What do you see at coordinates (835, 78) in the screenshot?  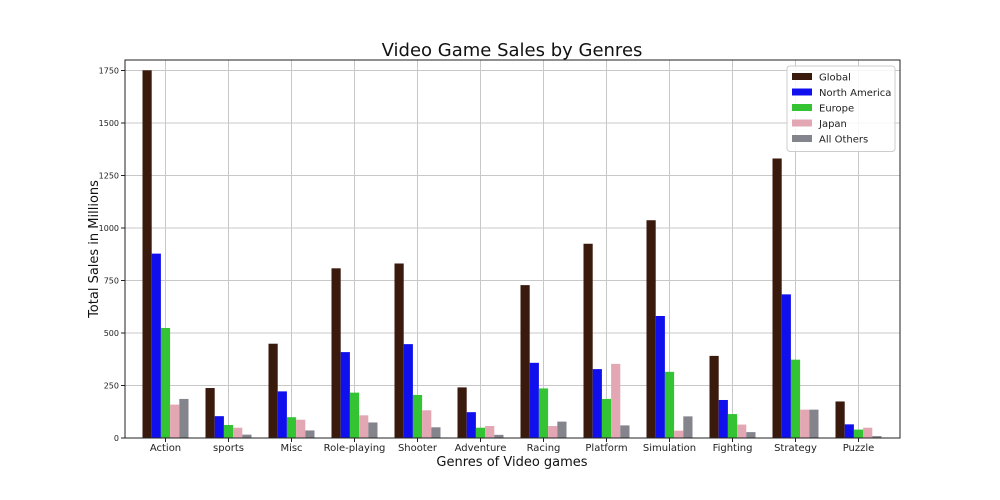 I see `legend-label: Global` at bounding box center [835, 78].